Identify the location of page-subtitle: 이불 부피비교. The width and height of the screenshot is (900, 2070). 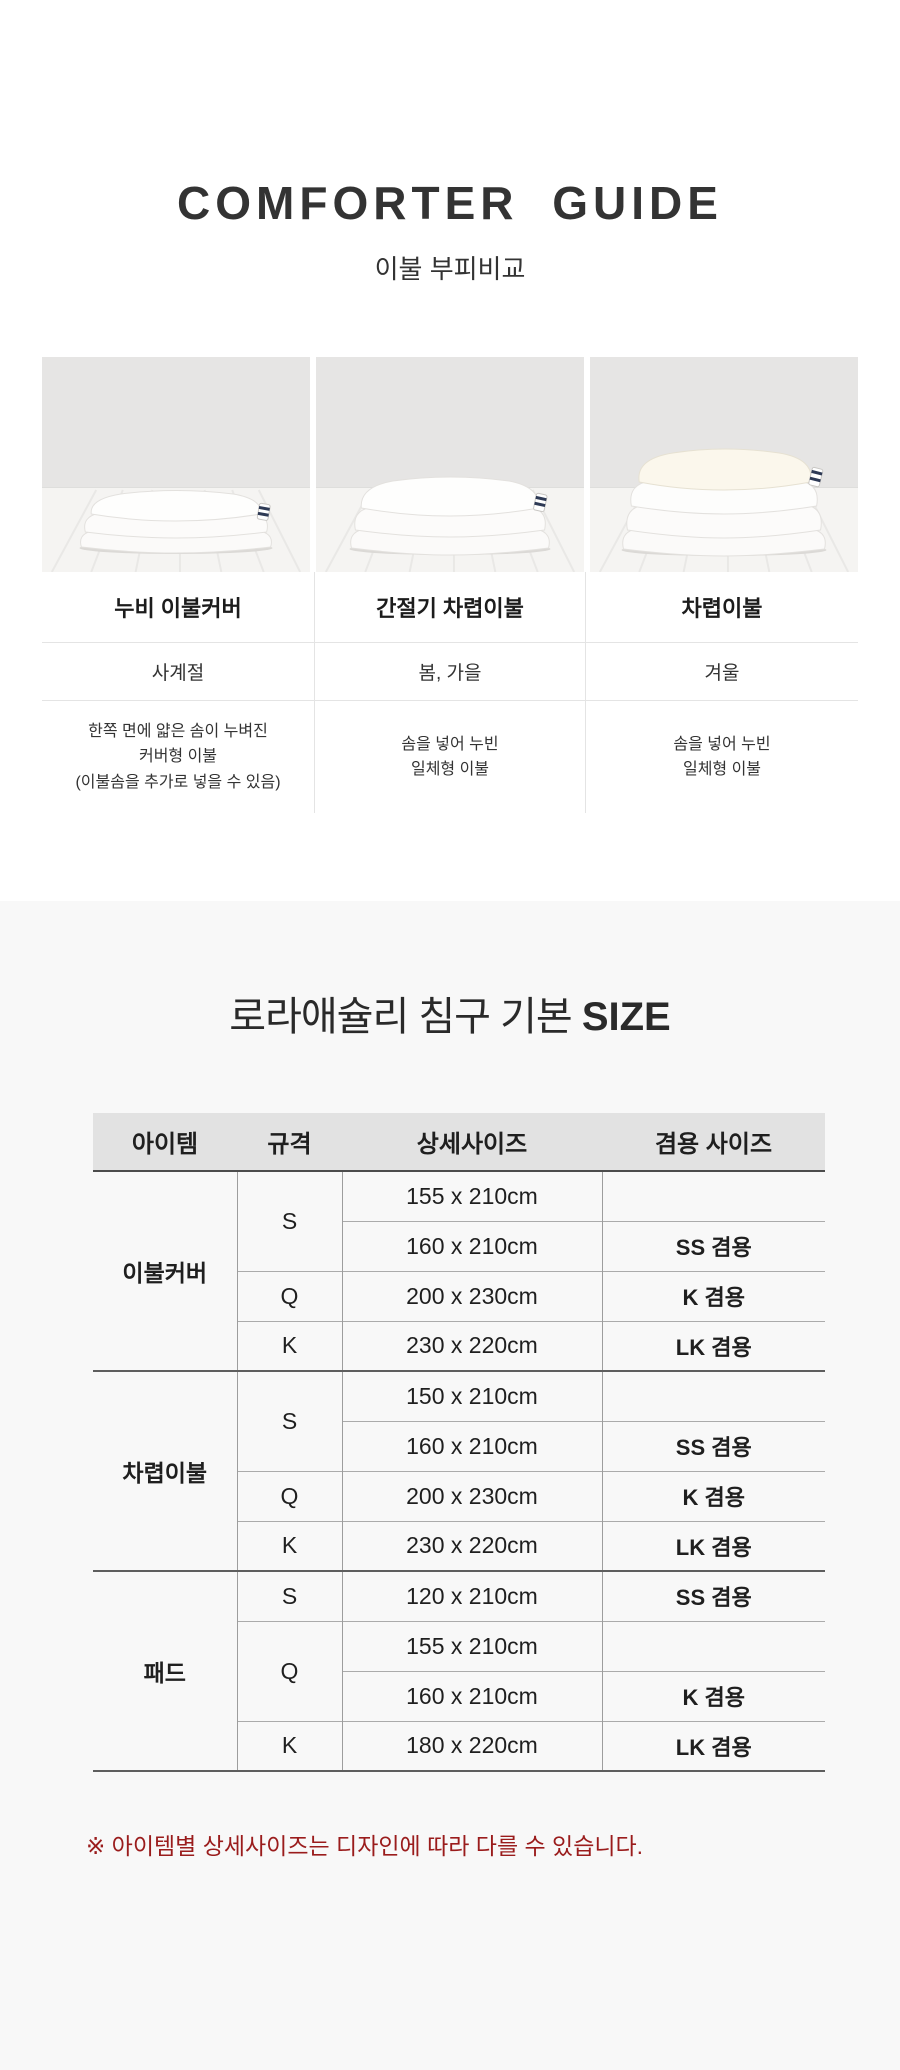
(450, 269).